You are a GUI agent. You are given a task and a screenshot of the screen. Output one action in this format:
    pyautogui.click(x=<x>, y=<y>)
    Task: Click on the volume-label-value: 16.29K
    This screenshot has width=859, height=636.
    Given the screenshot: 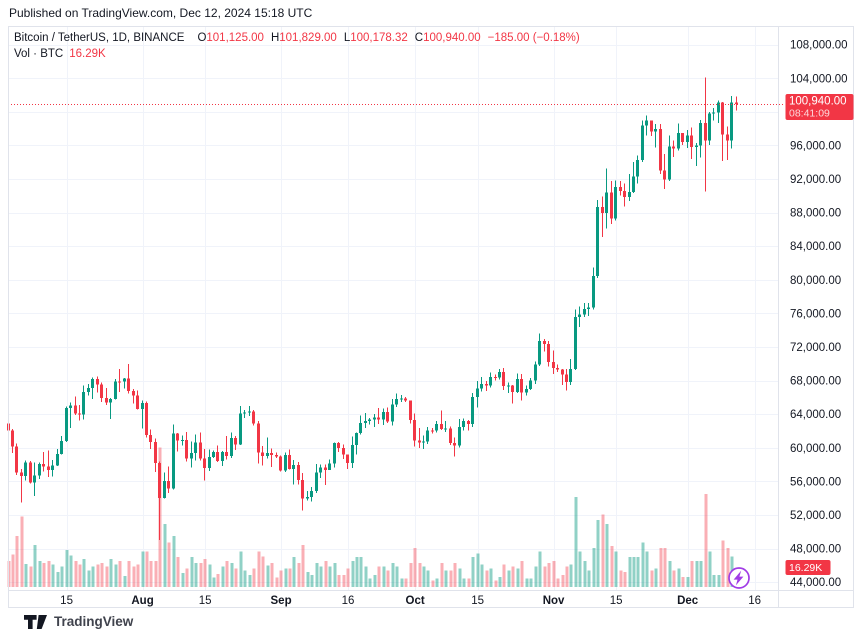 What is the action you would take?
    pyautogui.click(x=805, y=568)
    